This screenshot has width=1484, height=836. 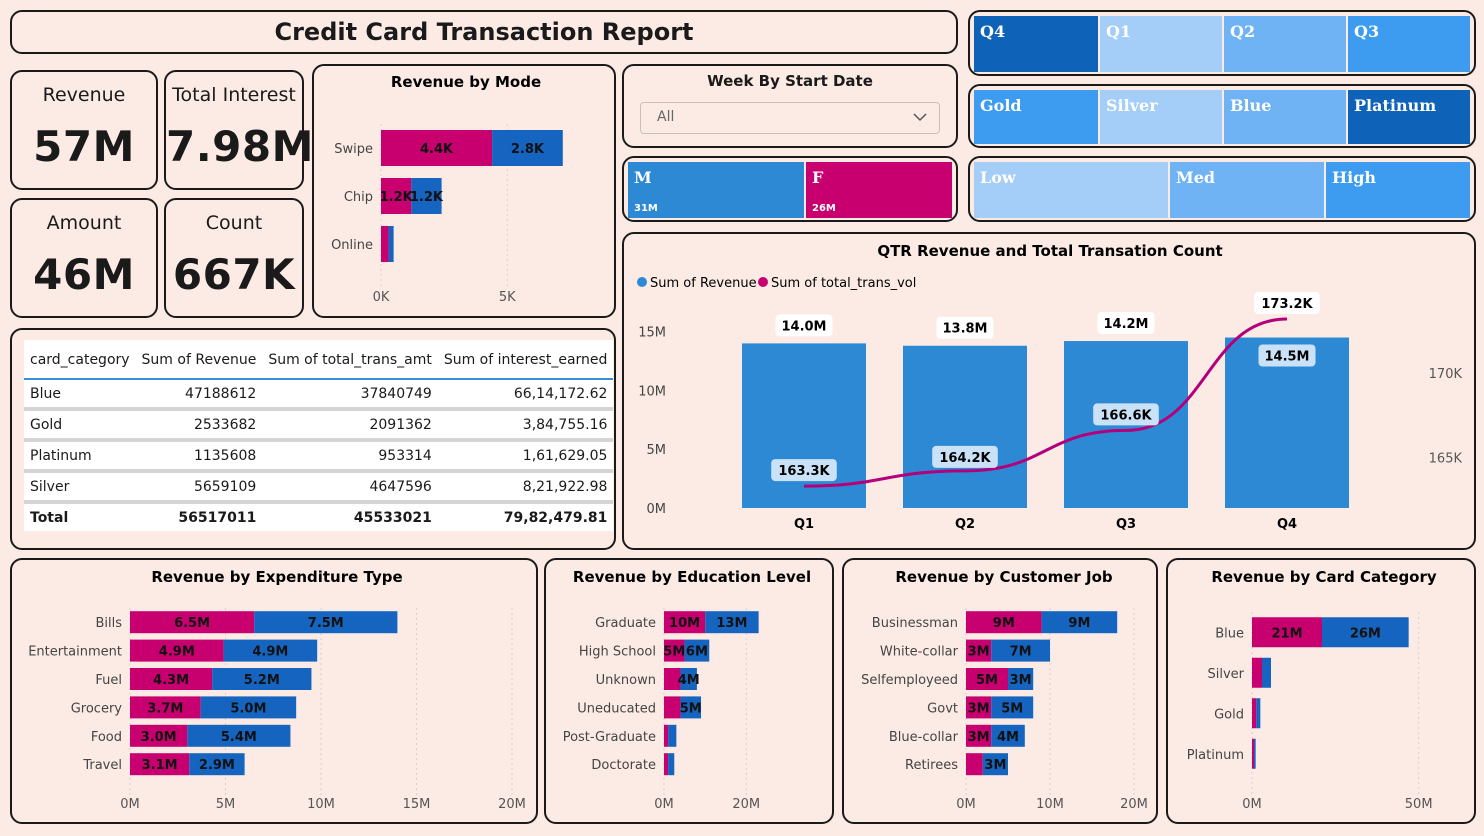 What do you see at coordinates (1162, 117) in the screenshot?
I see `card-tile-silver: Silver` at bounding box center [1162, 117].